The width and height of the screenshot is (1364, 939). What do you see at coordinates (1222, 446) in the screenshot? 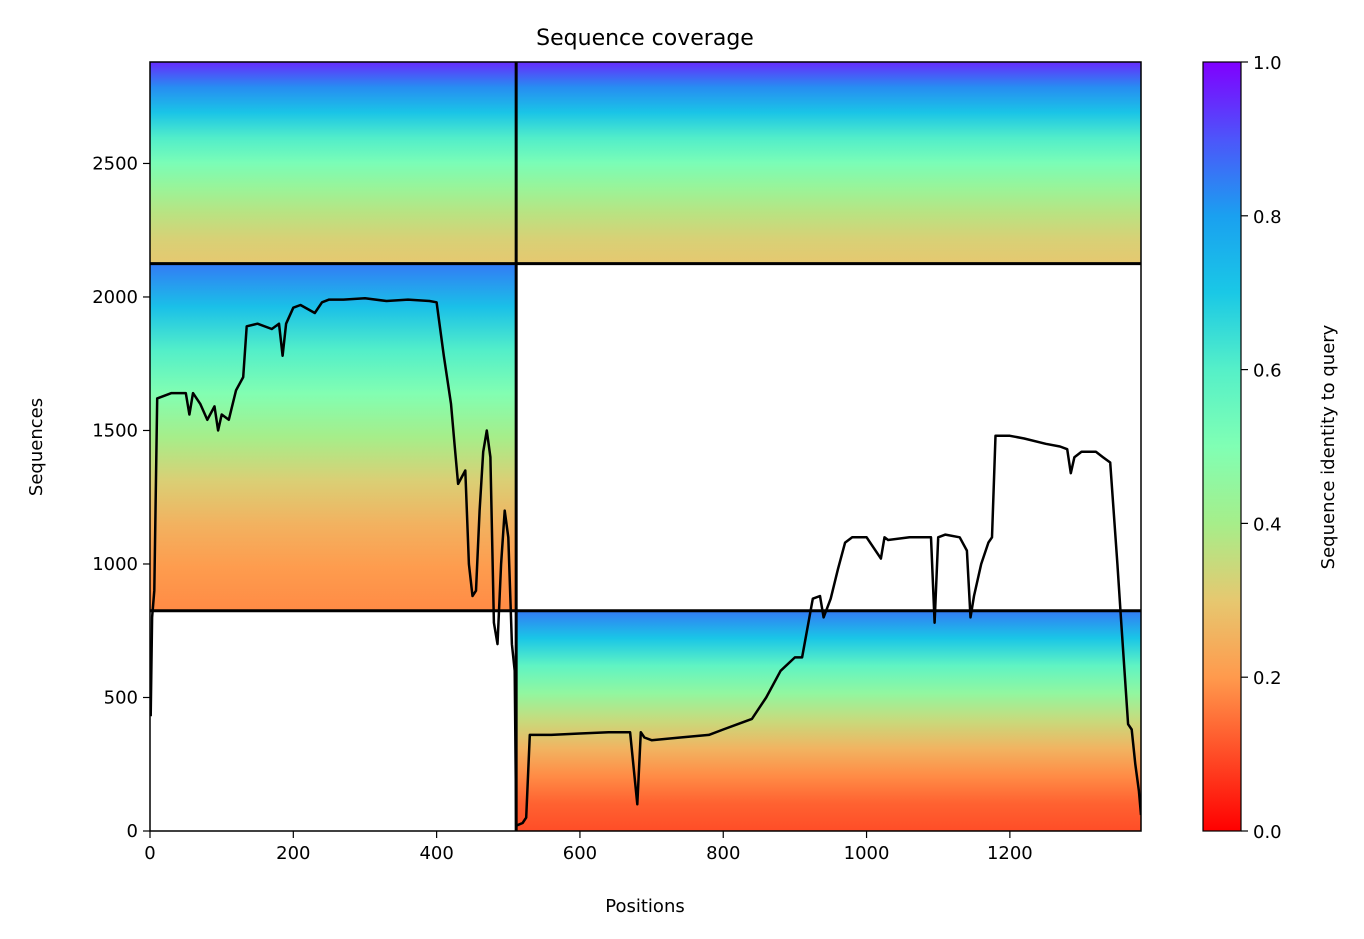
I see `colorbar` at bounding box center [1222, 446].